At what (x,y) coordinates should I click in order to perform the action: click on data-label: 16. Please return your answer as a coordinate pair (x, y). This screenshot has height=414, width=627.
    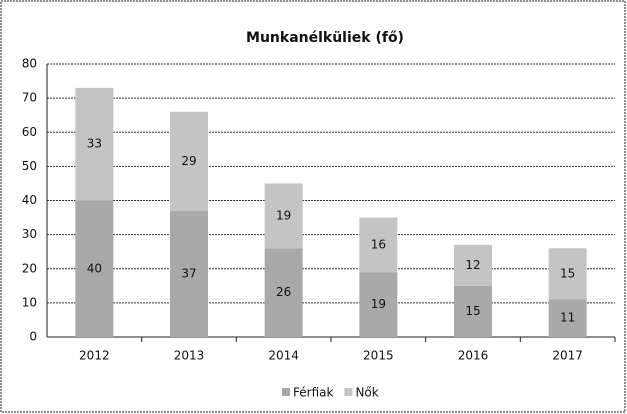
    Looking at the image, I should click on (378, 244).